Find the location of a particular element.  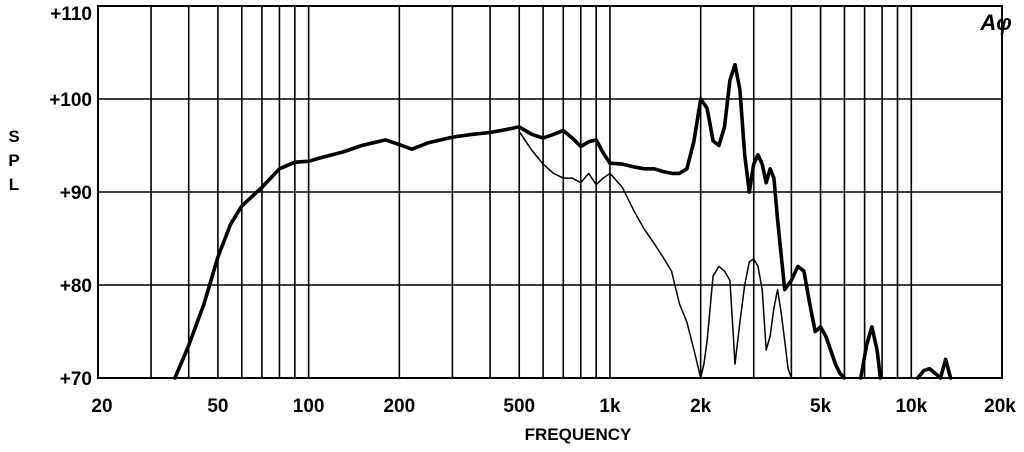

x-tick-label: 200 is located at coordinates (399, 406).